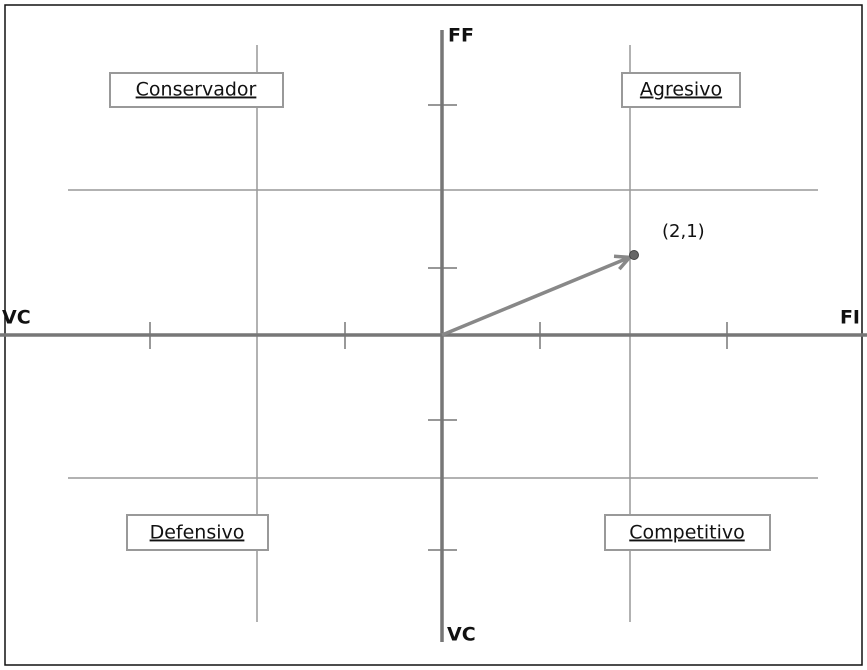 Image resolution: width=867 pixels, height=670 pixels. What do you see at coordinates (461, 36) in the screenshot?
I see `axis-label: FF` at bounding box center [461, 36].